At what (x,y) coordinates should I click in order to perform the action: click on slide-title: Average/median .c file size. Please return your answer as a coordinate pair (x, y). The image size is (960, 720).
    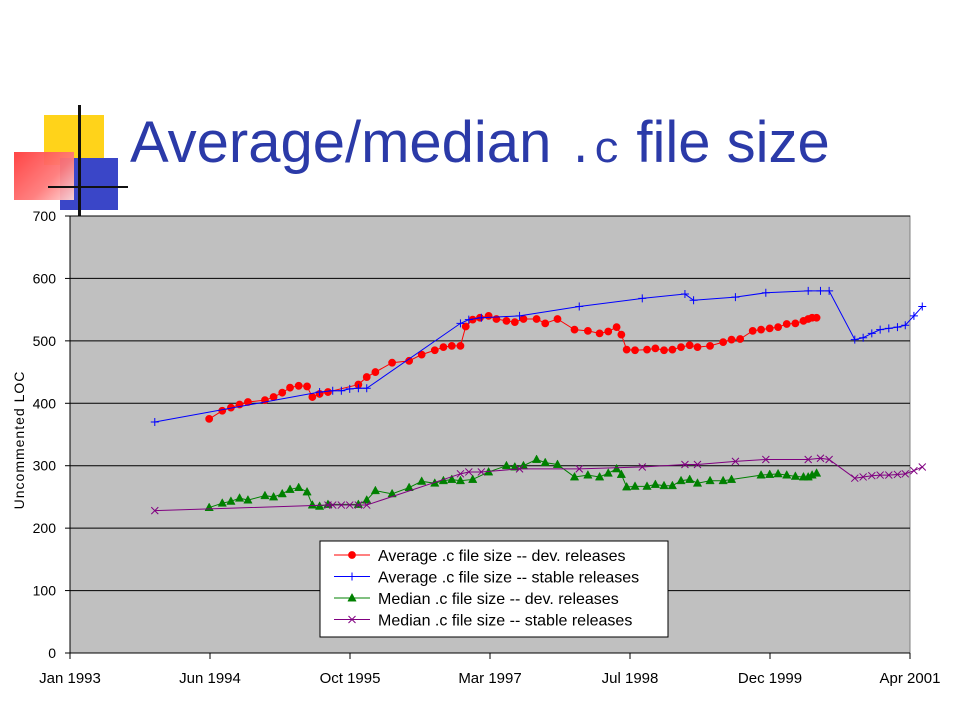
    Looking at the image, I should click on (480, 143).